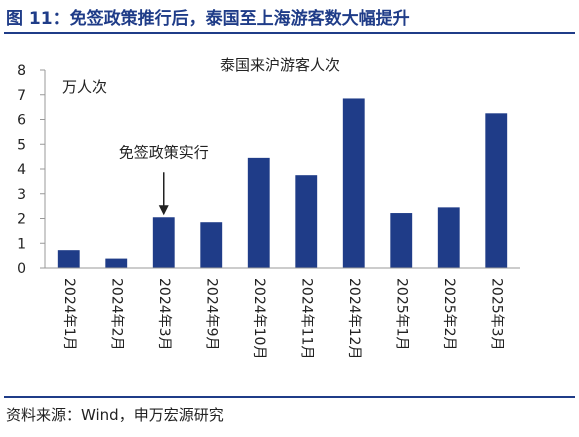 The height and width of the screenshot is (437, 579). What do you see at coordinates (163, 210) in the screenshot?
I see `annotation-arrowhead` at bounding box center [163, 210].